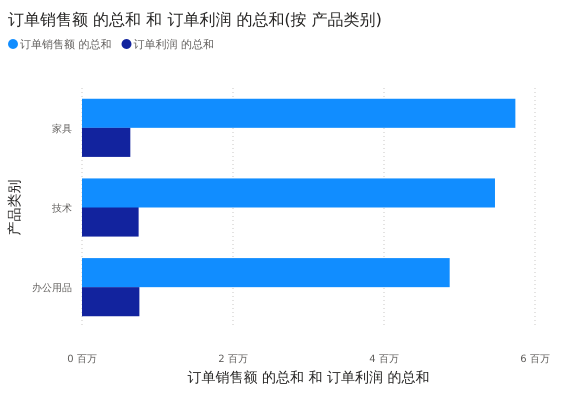  What do you see at coordinates (384, 359) in the screenshot?
I see `x-tick-label: 4 百万` at bounding box center [384, 359].